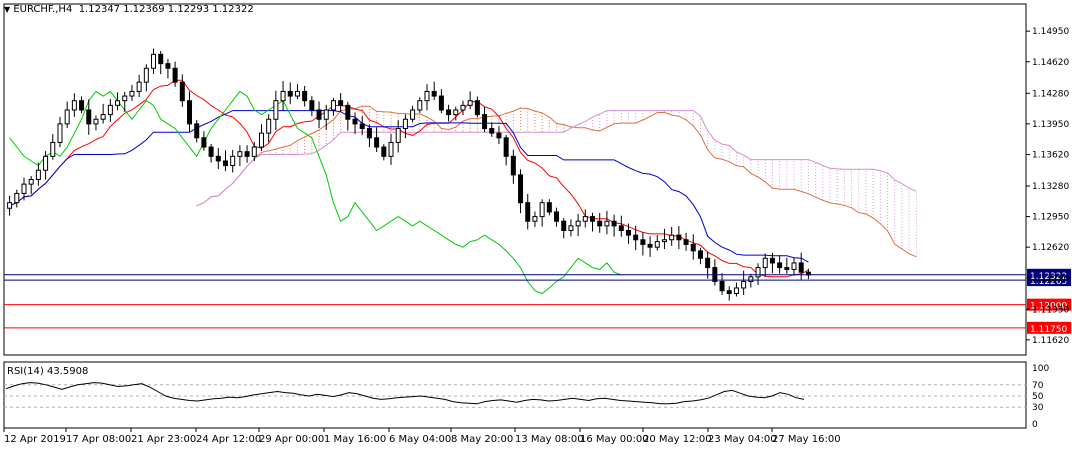 Image resolution: width=1072 pixels, height=449 pixels. Describe the element at coordinates (7, 9) in the screenshot. I see `collapse-triangle-icon: ▼` at that location.